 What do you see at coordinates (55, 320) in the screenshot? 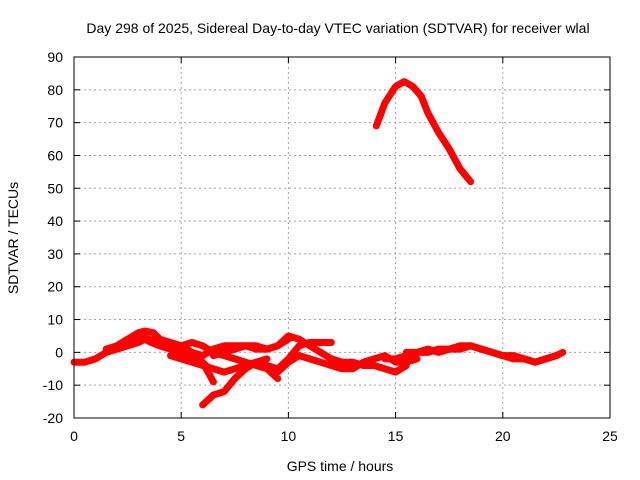
I see `y-tick-label: 10` at bounding box center [55, 320].